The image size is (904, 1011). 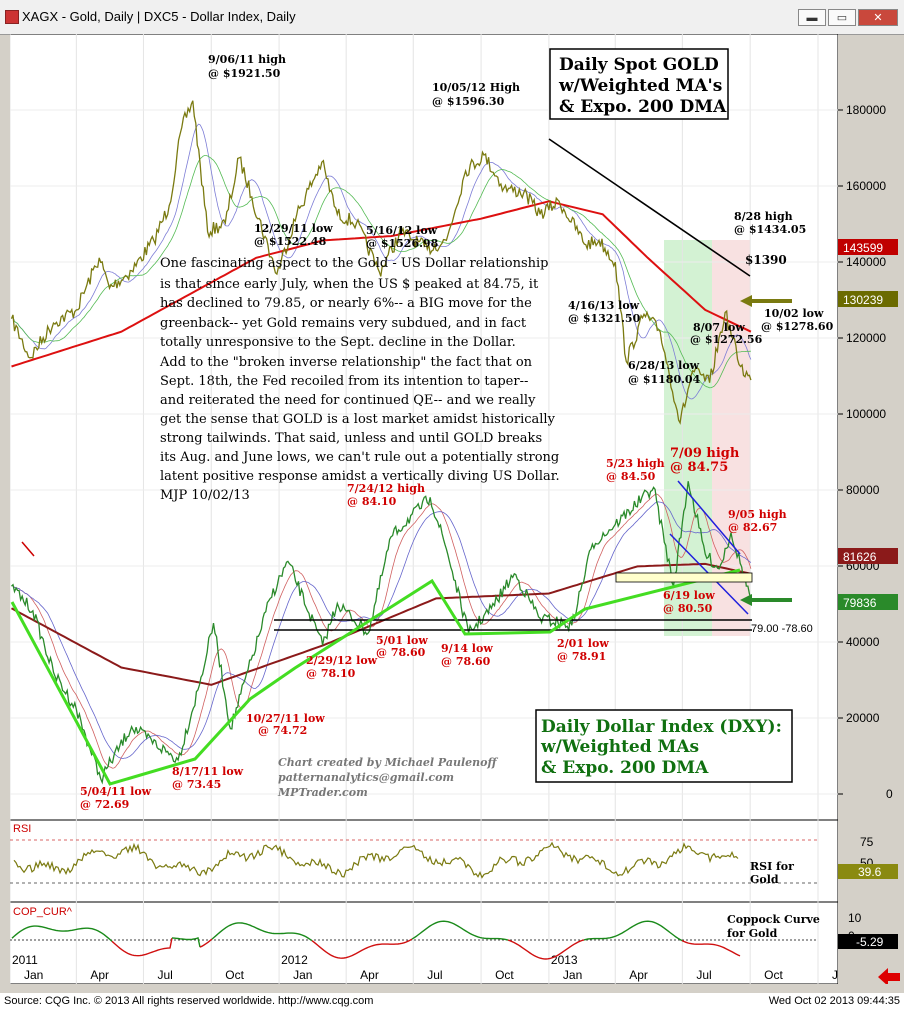 What do you see at coordinates (104, 804) in the screenshot?
I see `ann-dxy-0-sub: @ 72.69` at bounding box center [104, 804].